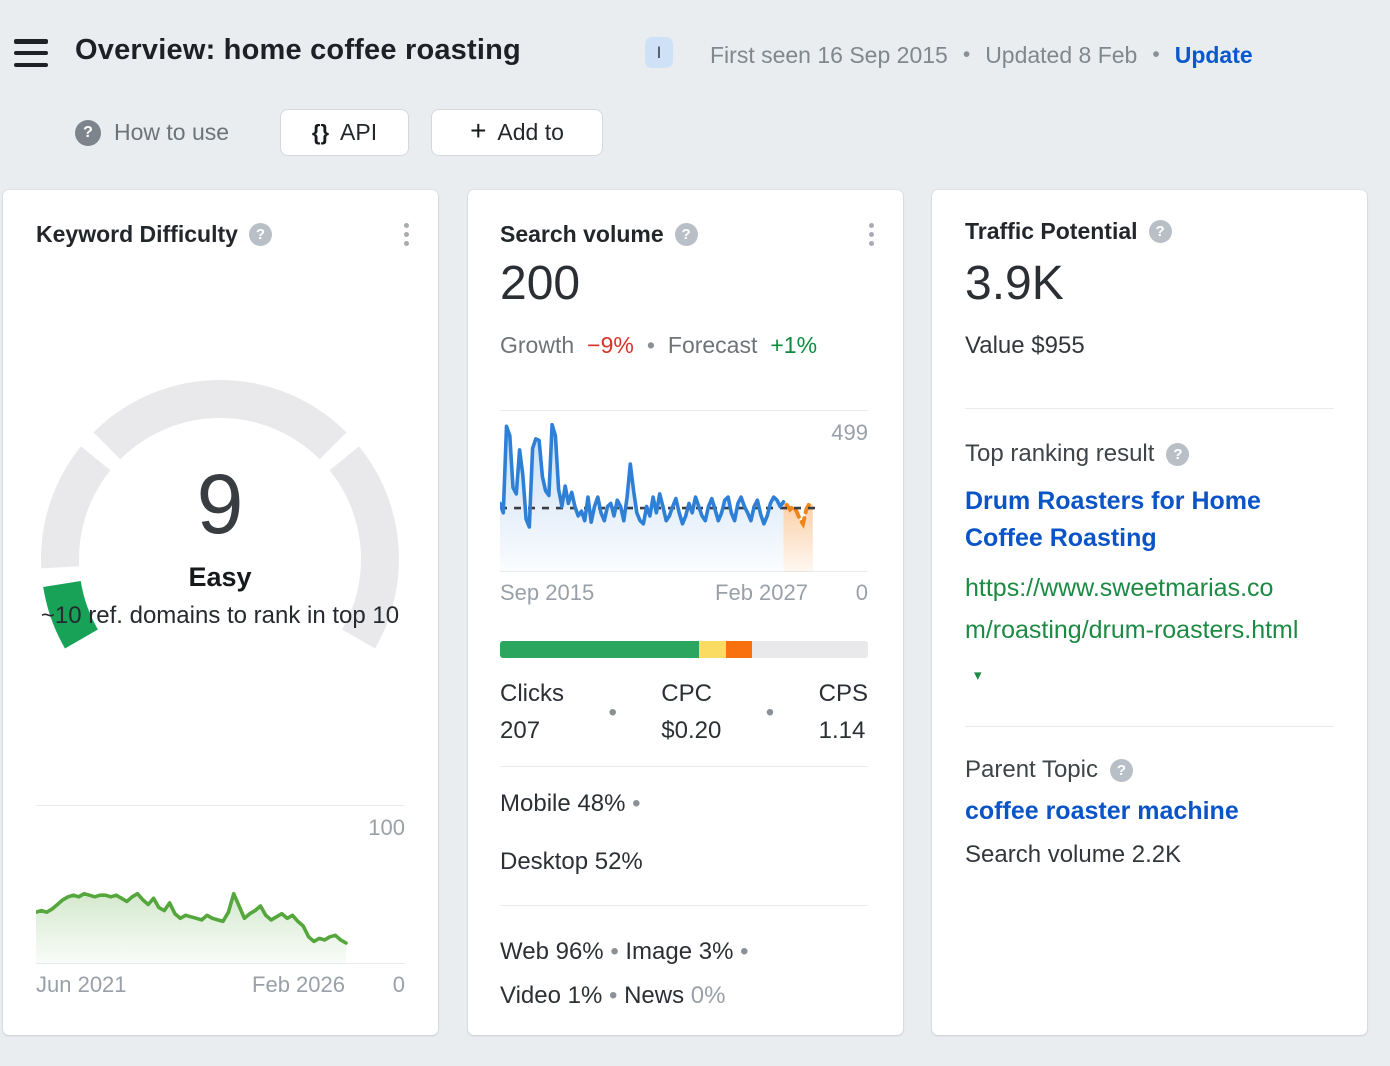  What do you see at coordinates (520, 730) in the screenshot?
I see `clicks-value: 207` at bounding box center [520, 730].